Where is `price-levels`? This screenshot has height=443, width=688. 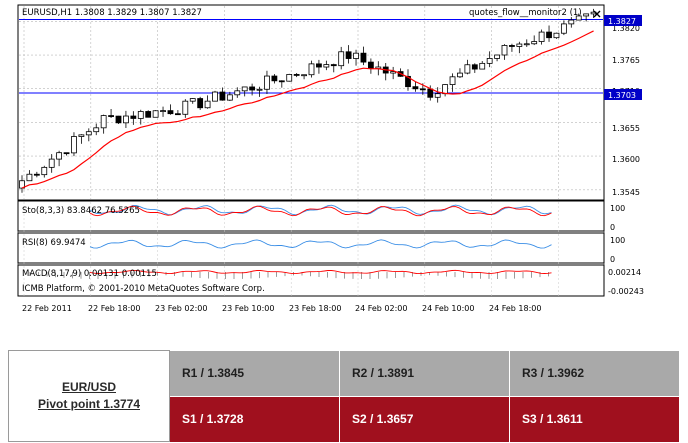 price-levels is located at coordinates (311, 56).